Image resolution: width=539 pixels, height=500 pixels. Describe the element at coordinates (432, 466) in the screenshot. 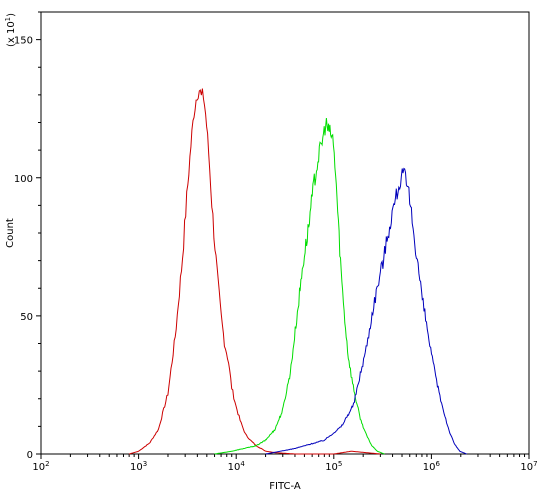

I see `x-tick-label: 10⁶` at that location.